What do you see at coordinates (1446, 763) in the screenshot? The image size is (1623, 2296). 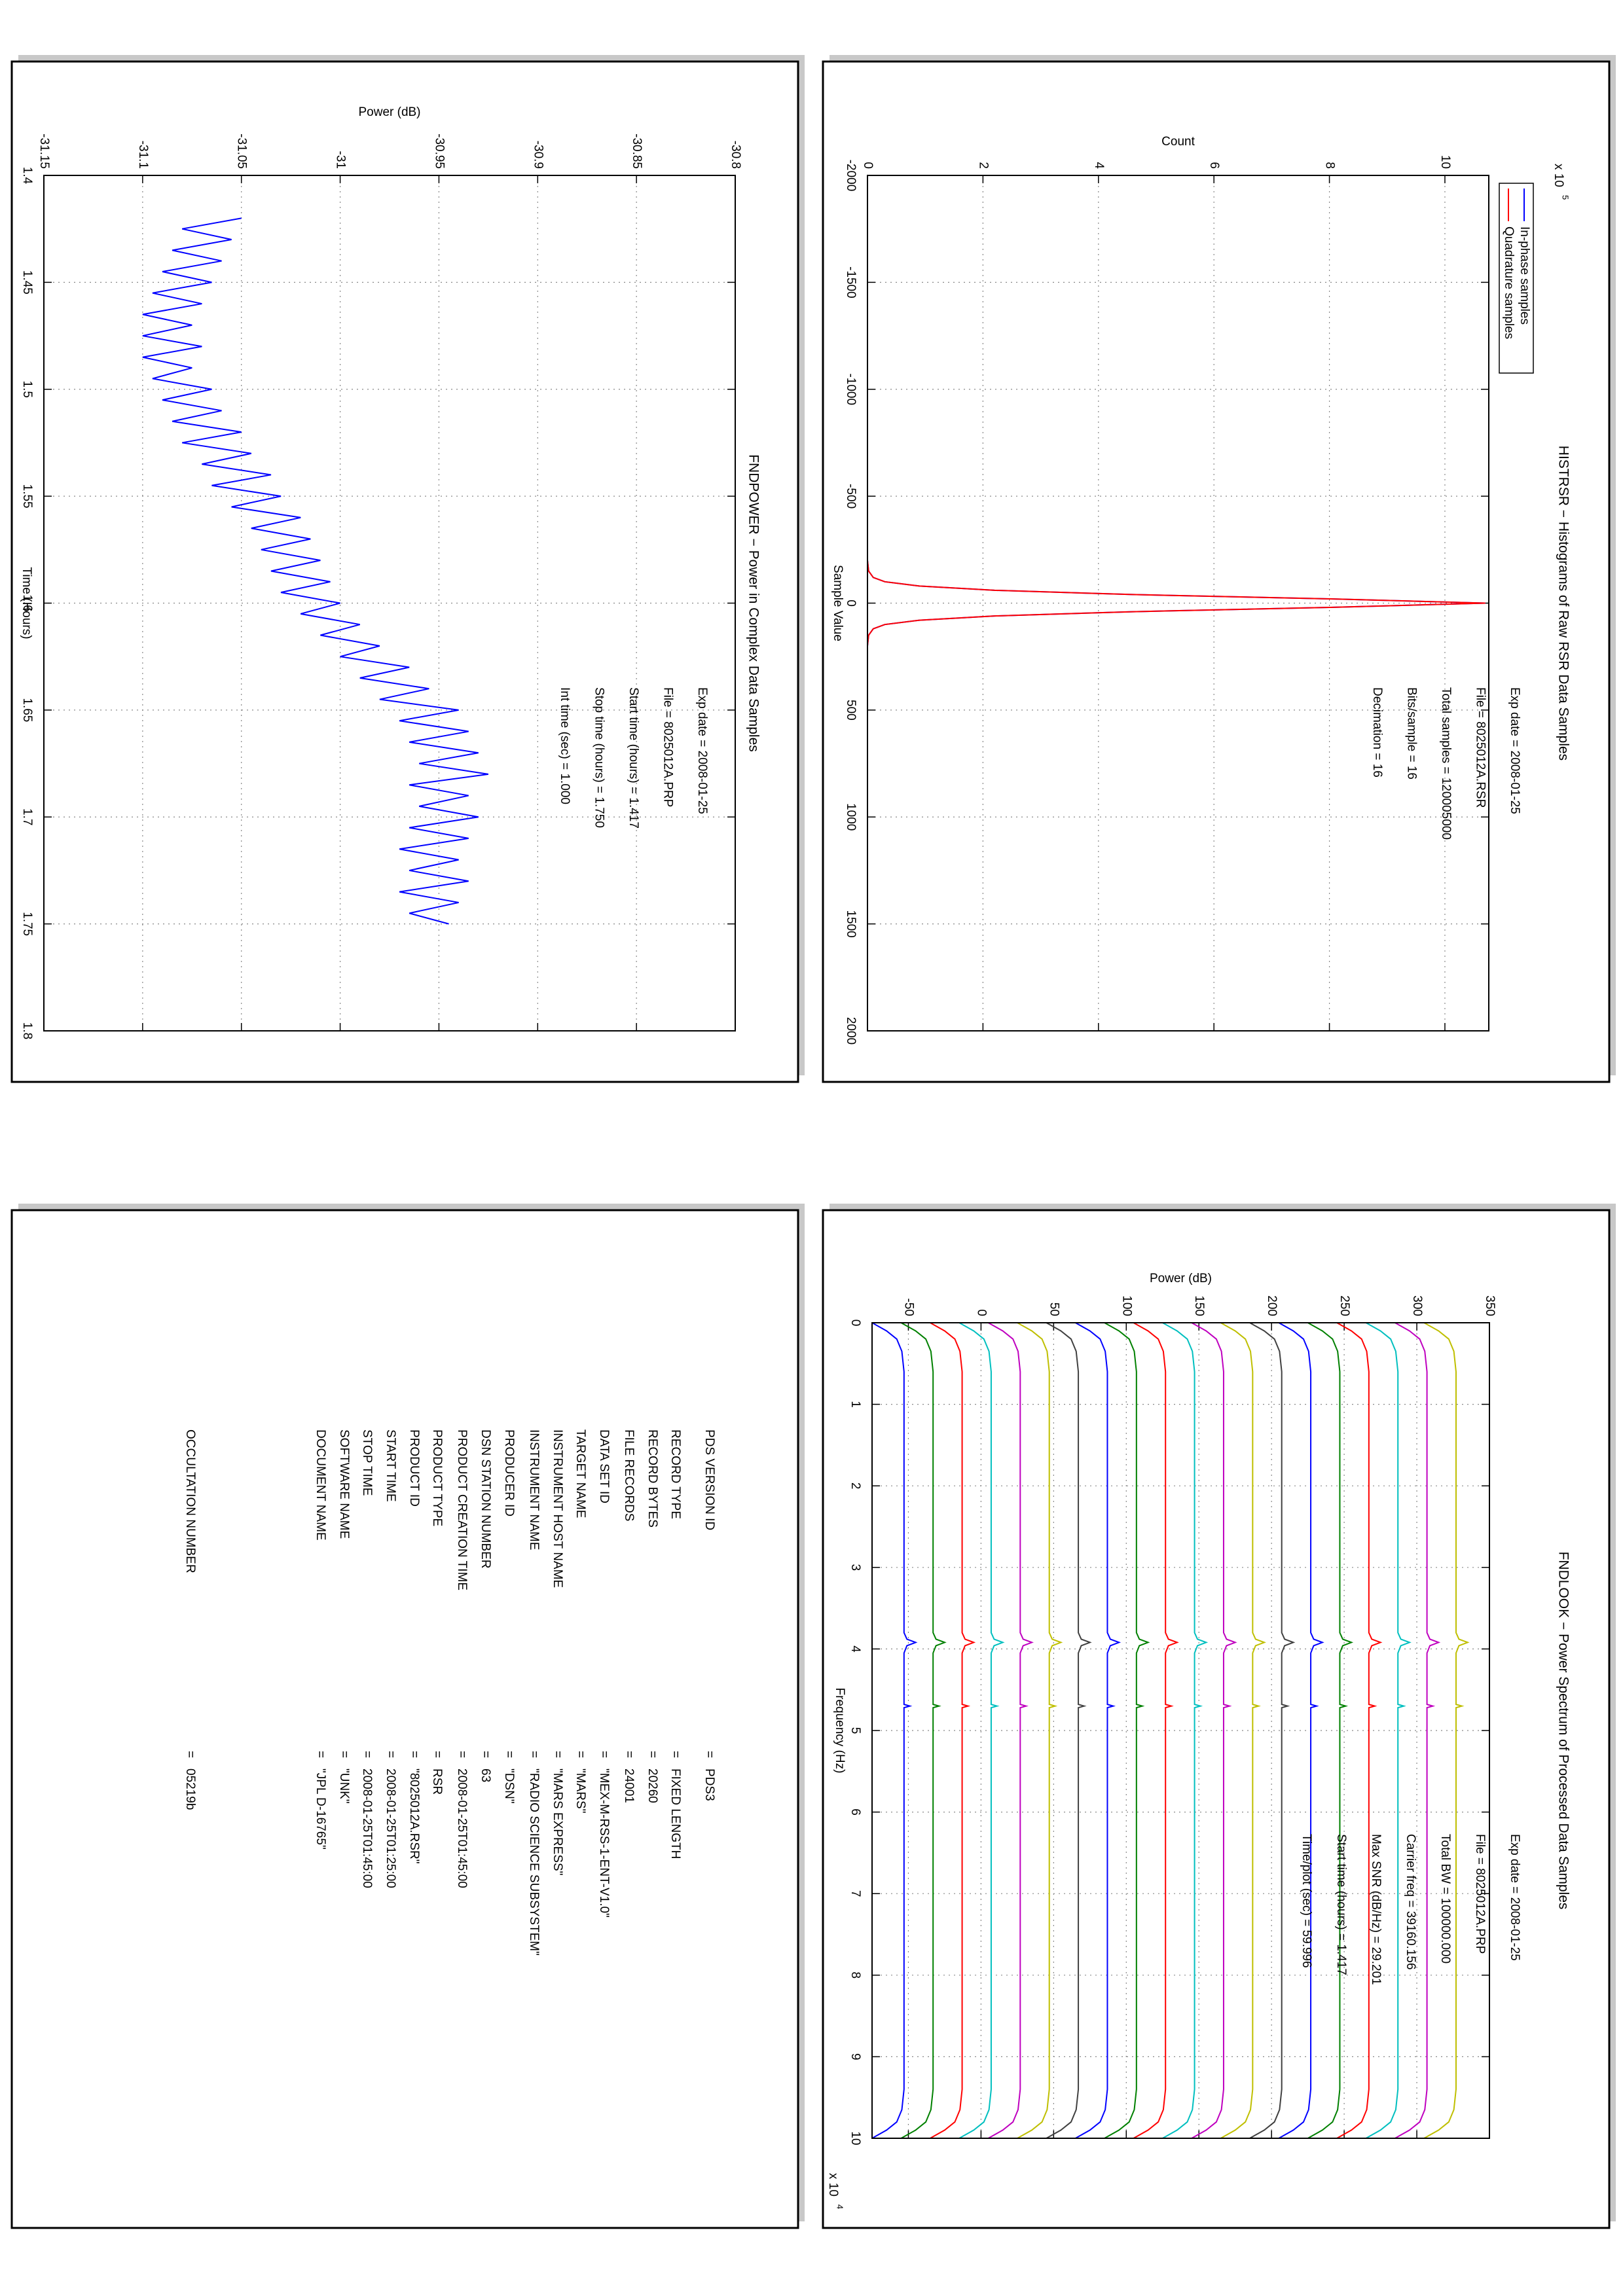 I see `annotation: Total samples = 120005000` at bounding box center [1446, 763].